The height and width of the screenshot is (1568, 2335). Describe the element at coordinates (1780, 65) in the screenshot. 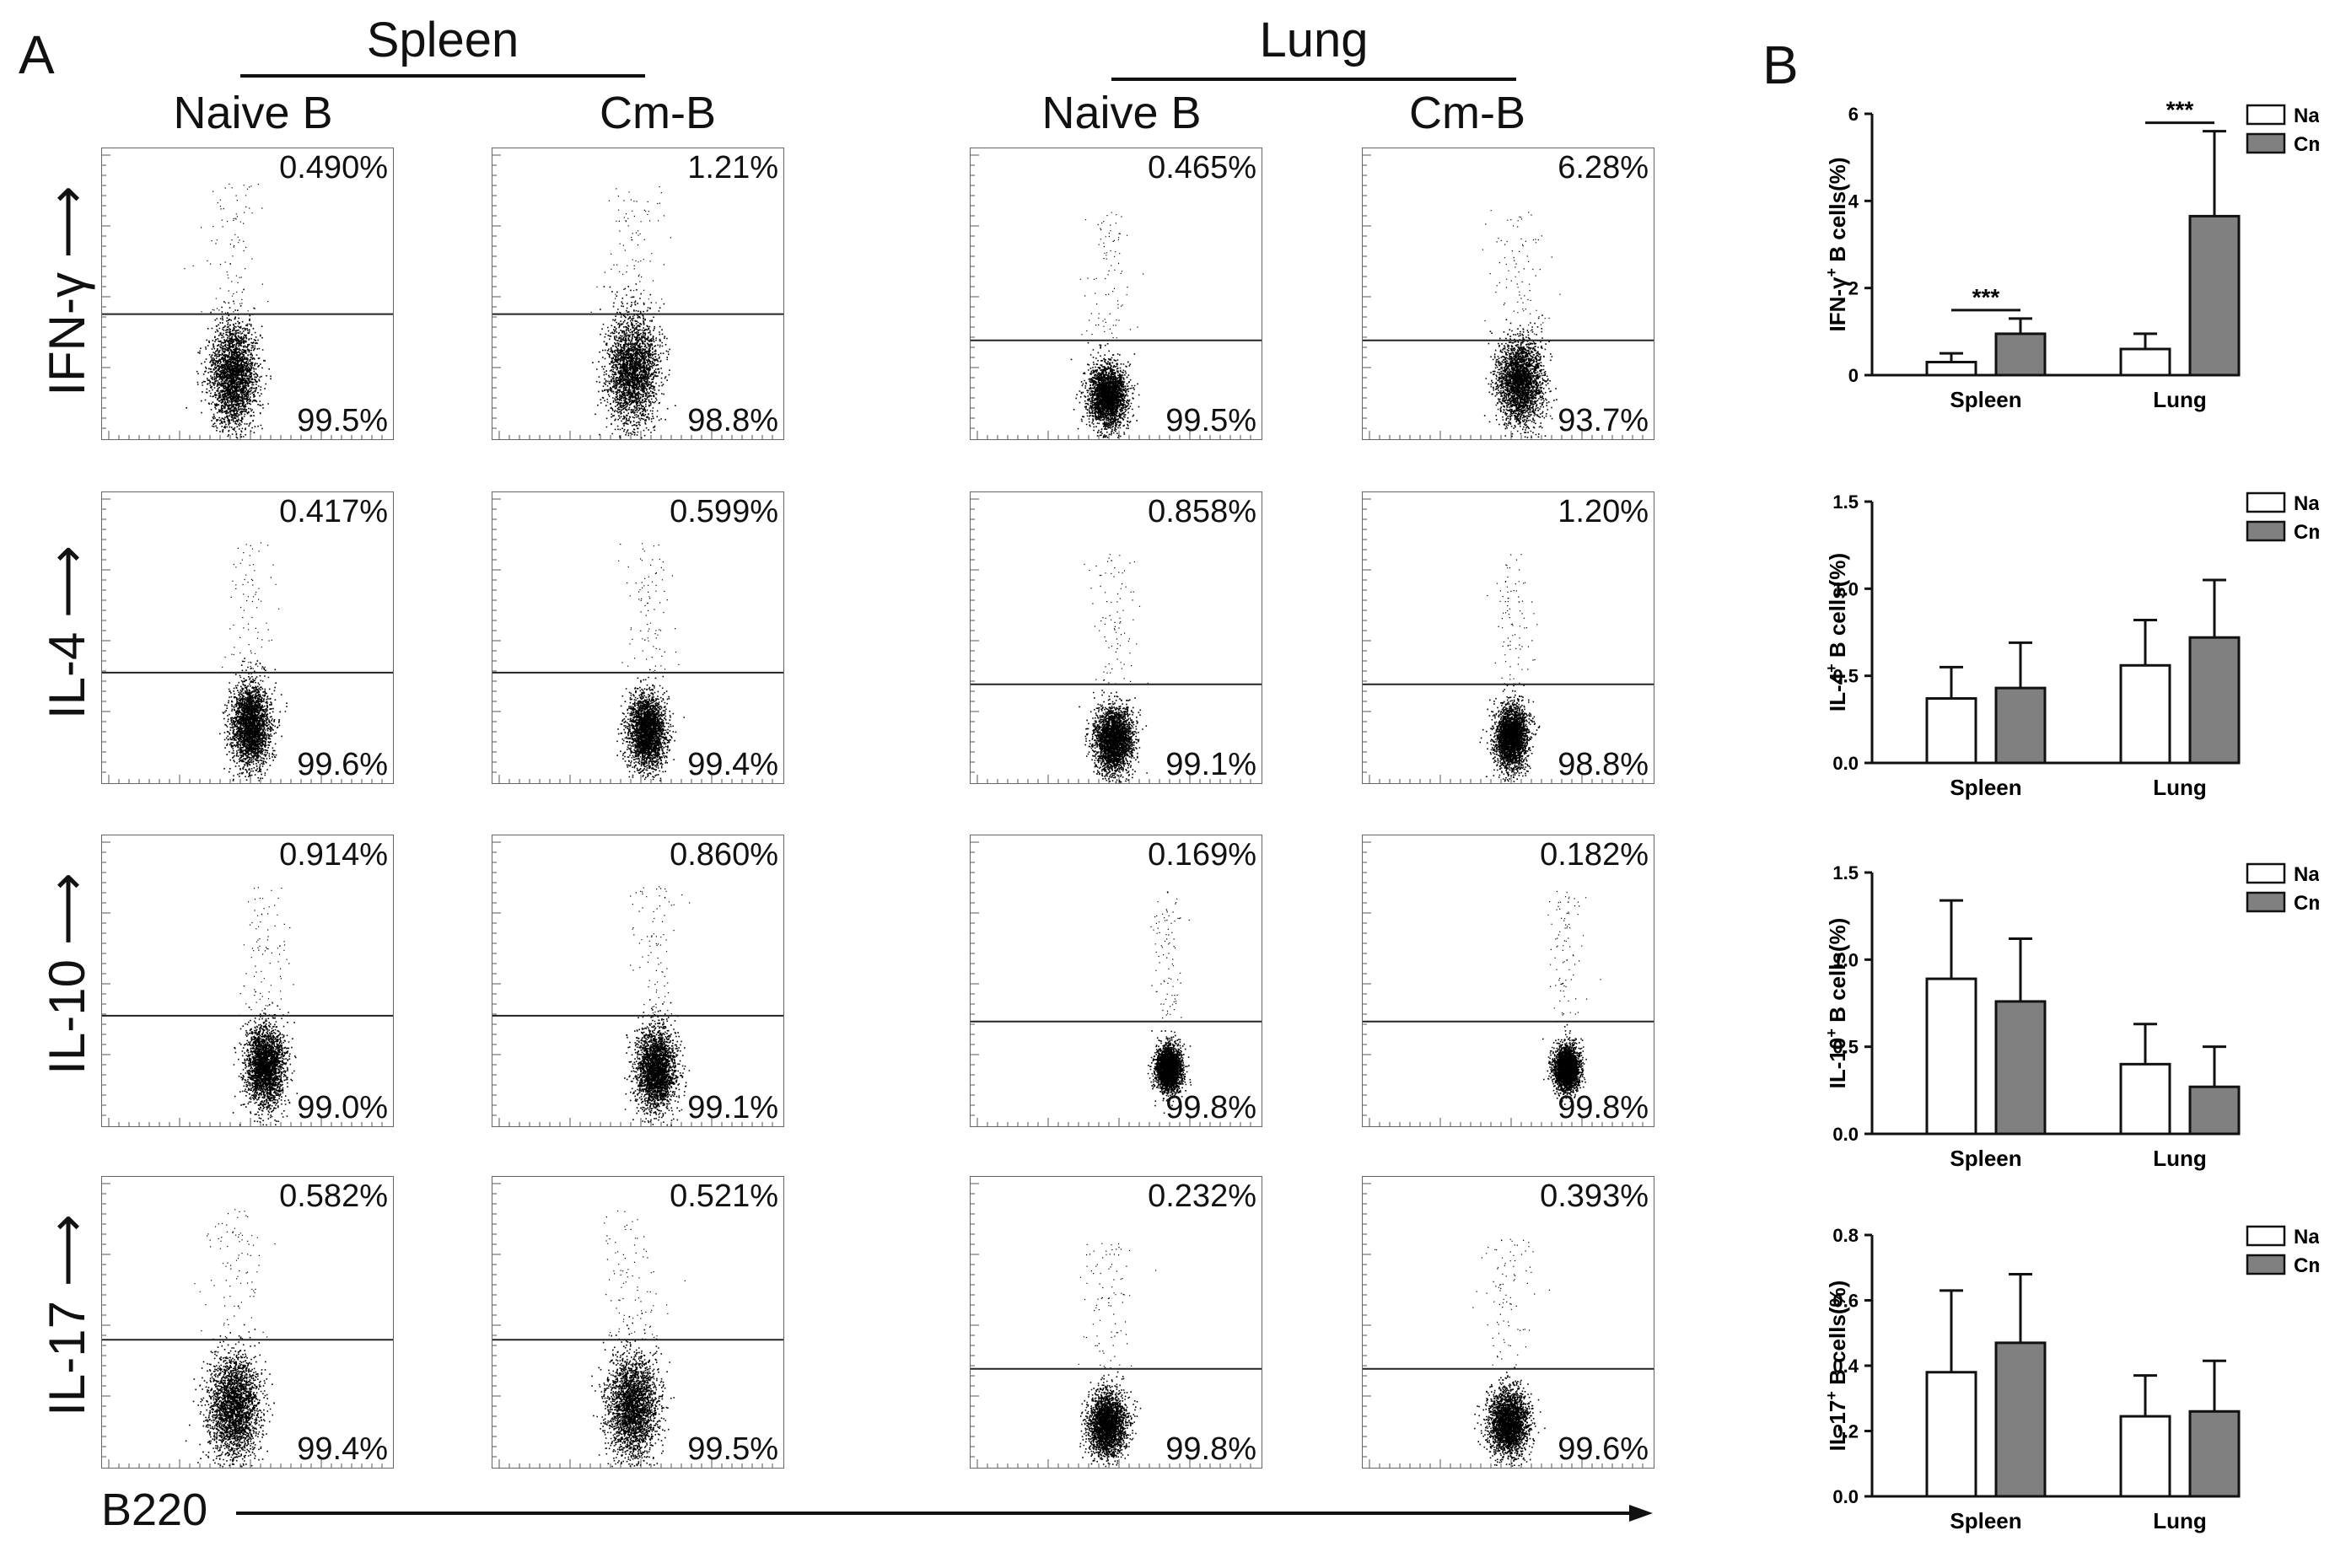

I see `panel-b-letter: B` at that location.